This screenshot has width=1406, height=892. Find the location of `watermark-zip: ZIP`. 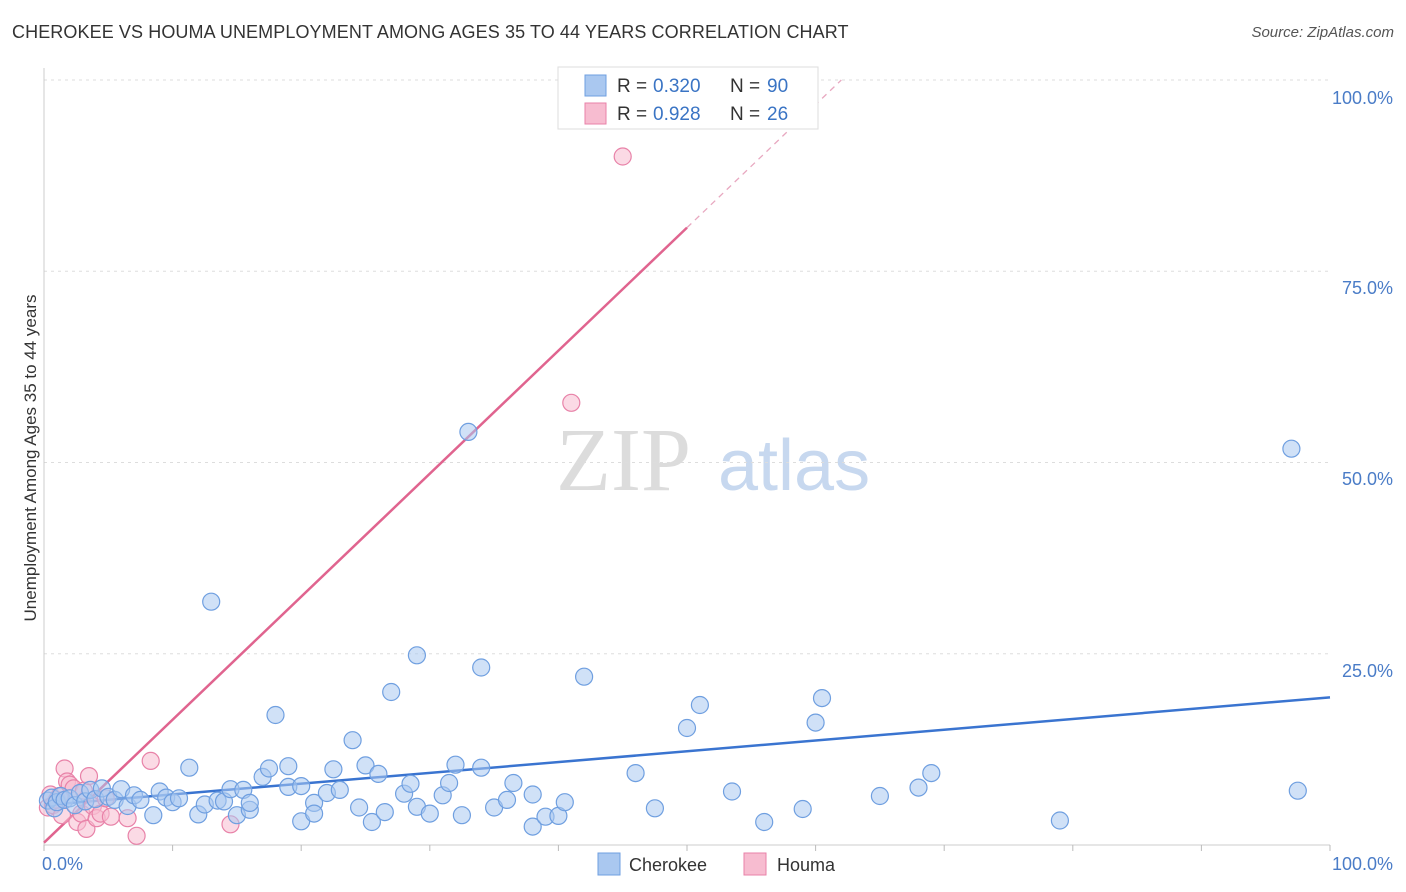

watermark-zip: ZIP is located at coordinates (623, 460).